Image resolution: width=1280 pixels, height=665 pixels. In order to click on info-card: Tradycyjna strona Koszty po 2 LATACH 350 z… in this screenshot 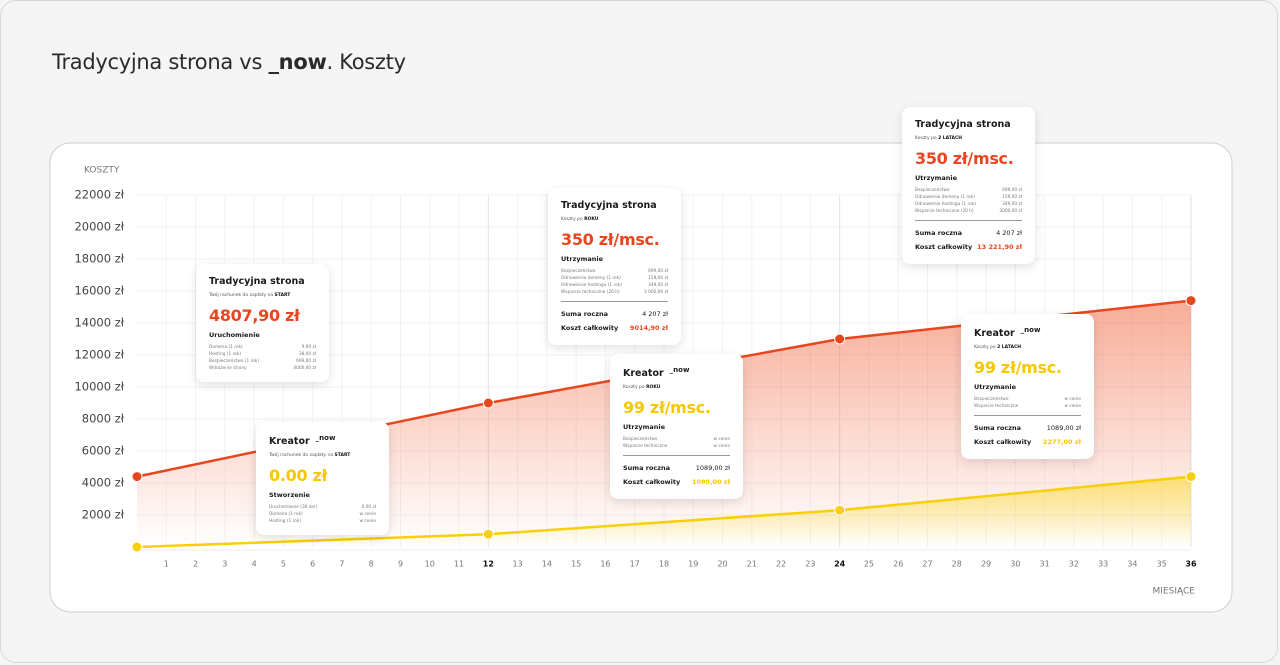, I will do `click(968, 185)`.